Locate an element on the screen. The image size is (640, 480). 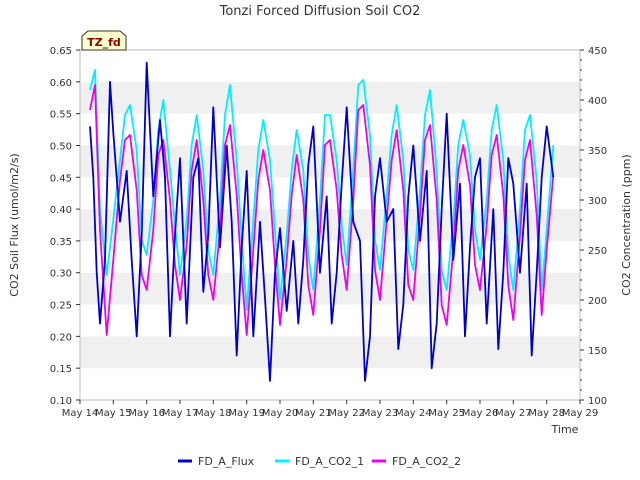
x-tick-label: May 26 is located at coordinates (480, 413).